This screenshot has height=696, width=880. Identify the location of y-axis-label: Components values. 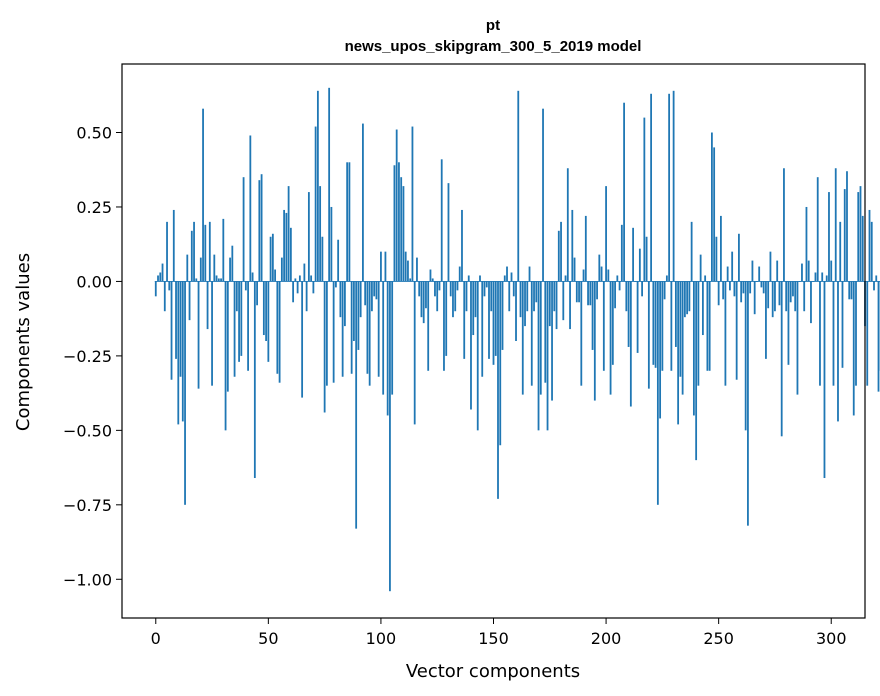
(23, 342).